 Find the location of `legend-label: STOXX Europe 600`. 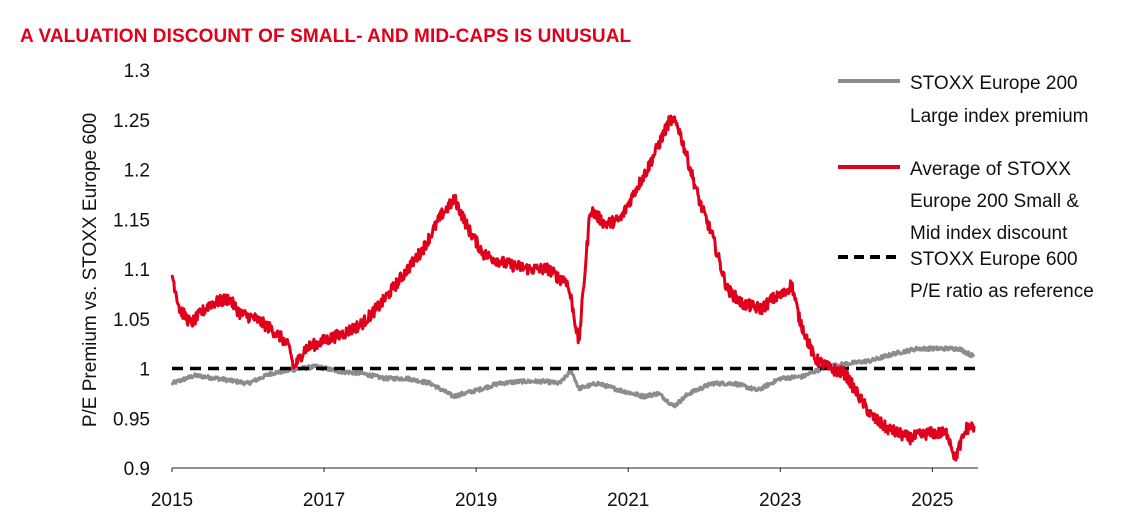

legend-label: STOXX Europe 600 is located at coordinates (994, 259).